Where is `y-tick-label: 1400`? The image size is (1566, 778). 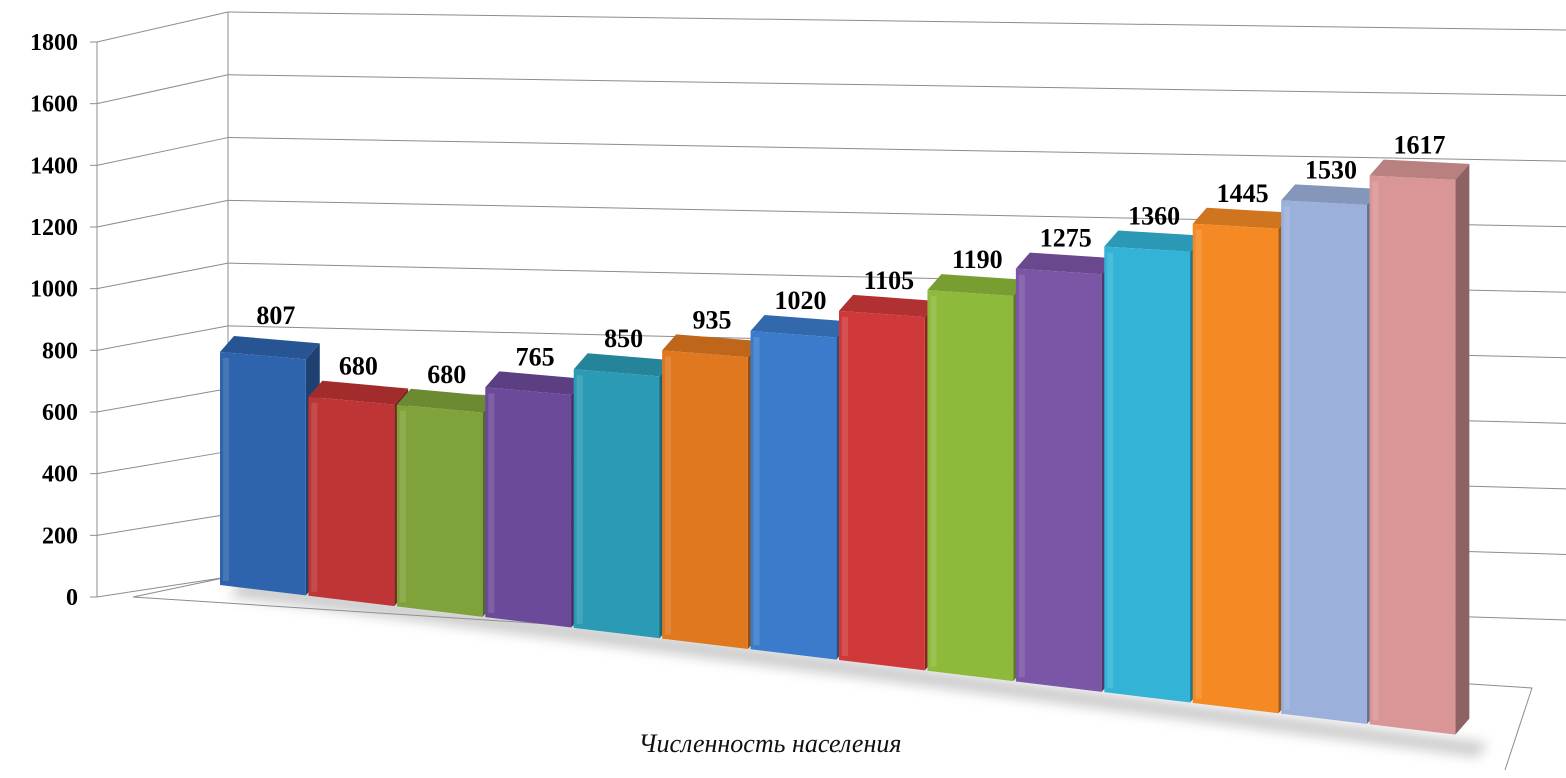 y-tick-label: 1400 is located at coordinates (54, 166).